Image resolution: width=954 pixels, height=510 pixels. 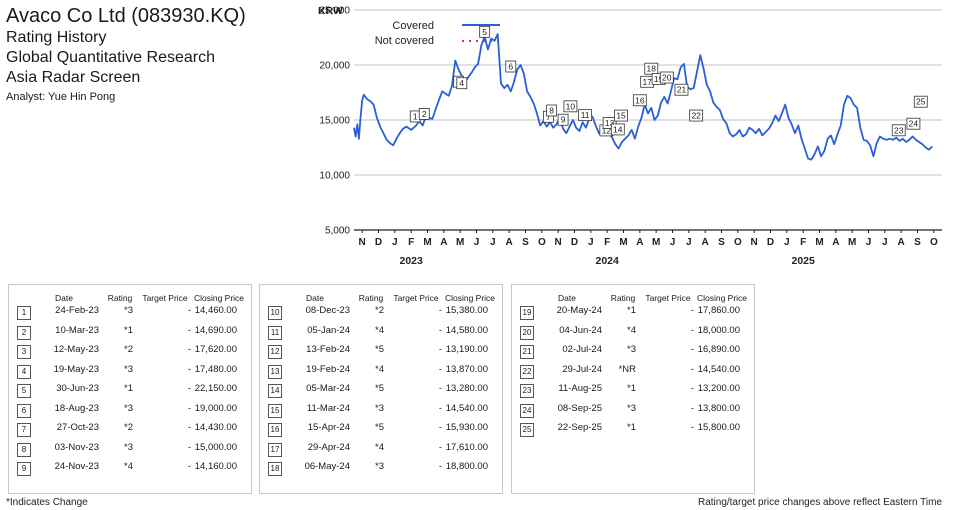 I want to click on table-row: 8 03-Nov-23 *3 -15,000.00, so click(x=130, y=450).